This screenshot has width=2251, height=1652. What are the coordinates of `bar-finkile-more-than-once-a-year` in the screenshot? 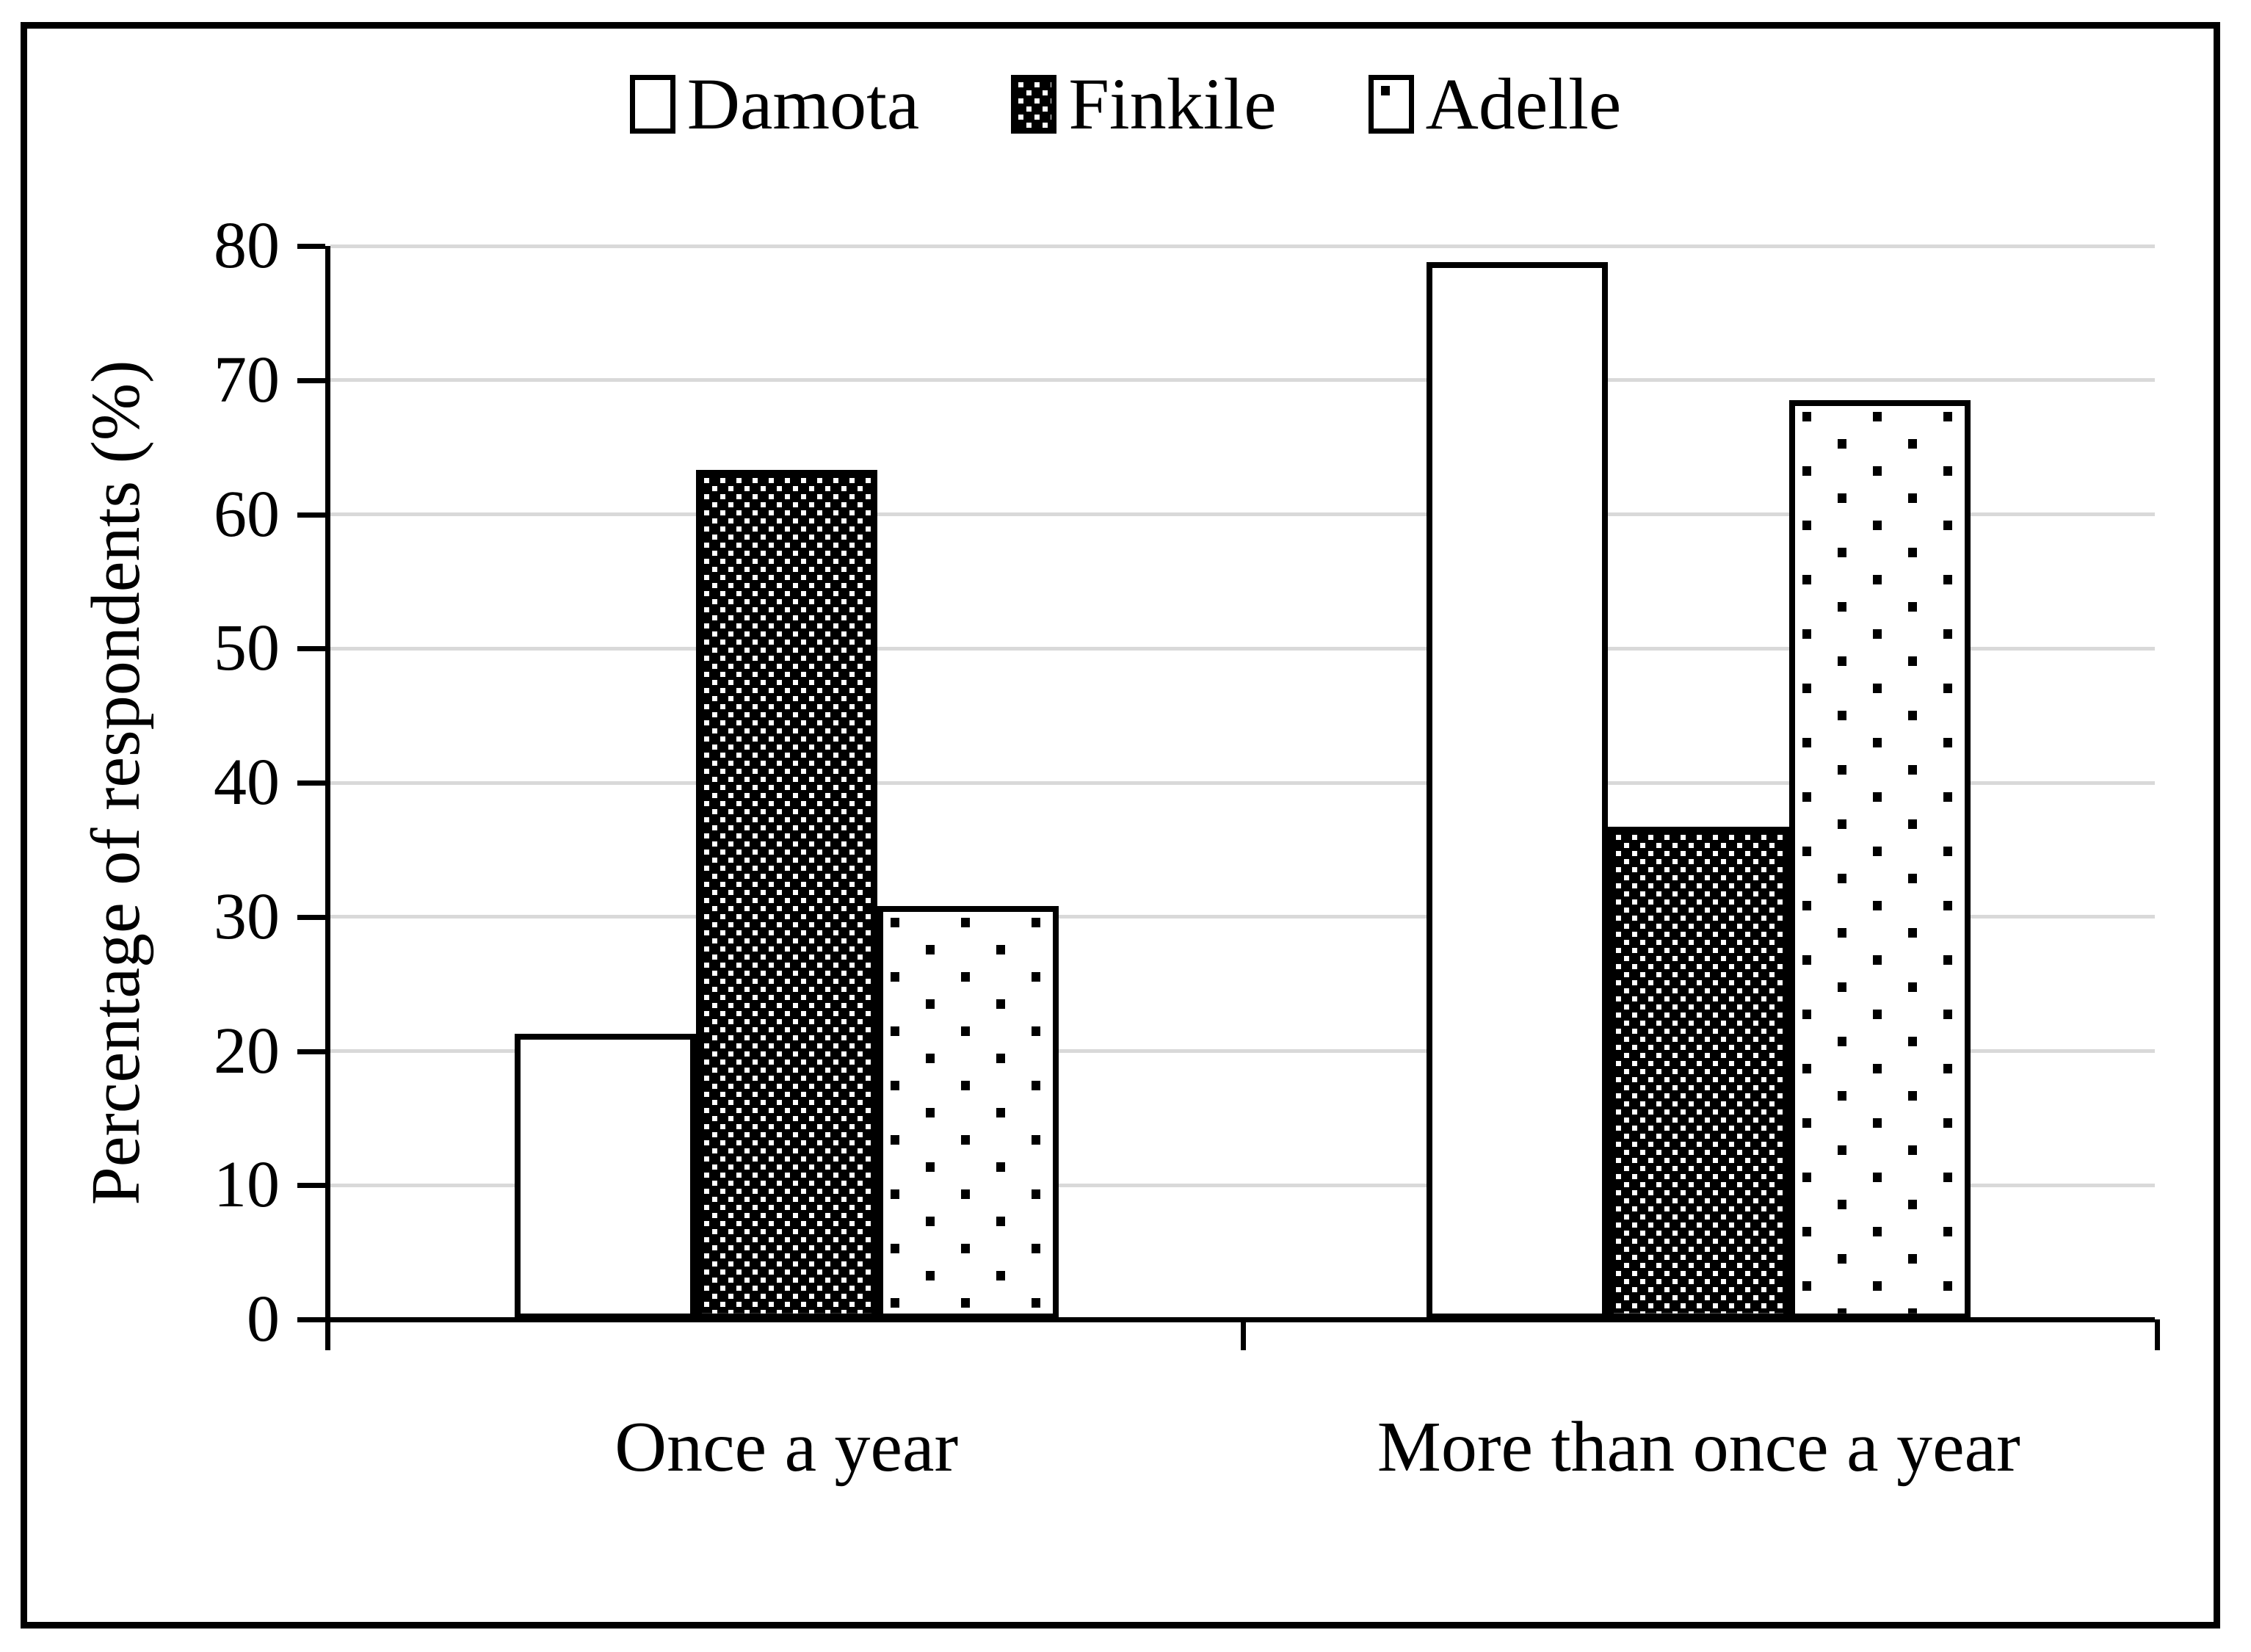 It's located at (1699, 1073).